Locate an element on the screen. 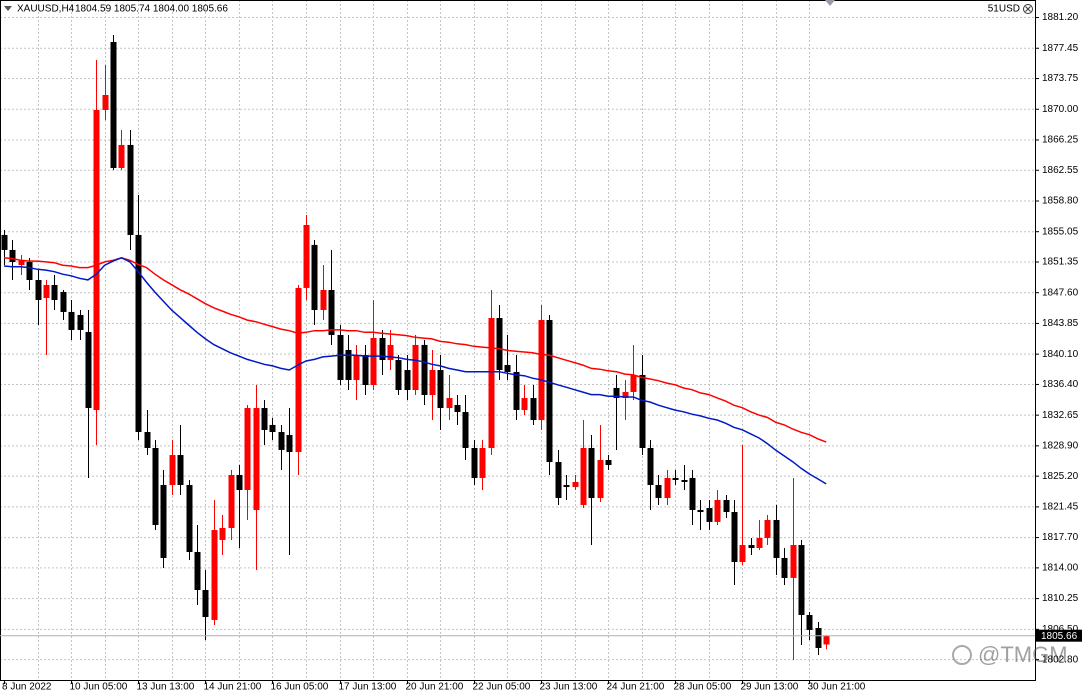 The image size is (1088, 694). overlay: 1805.66 is located at coordinates (541, 635).